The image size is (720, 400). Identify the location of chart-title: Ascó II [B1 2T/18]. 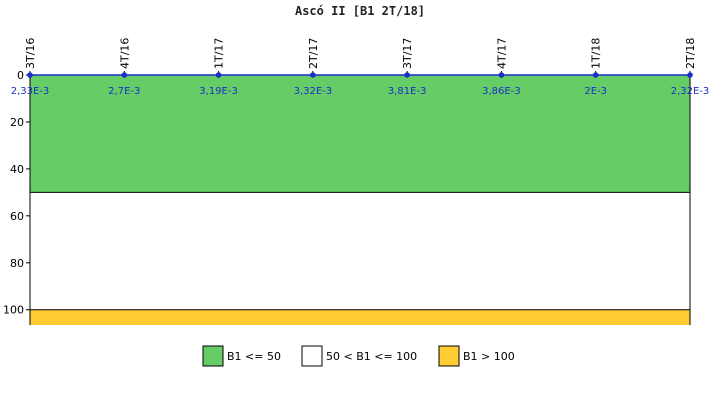
(360, 11).